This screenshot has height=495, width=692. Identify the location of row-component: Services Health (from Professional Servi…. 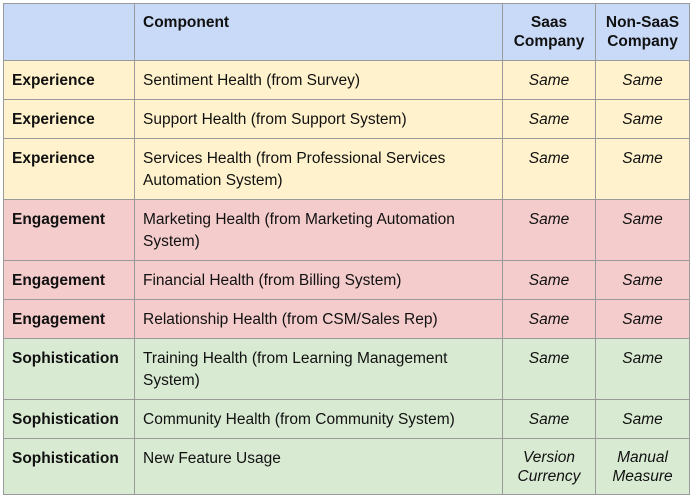
(318, 169).